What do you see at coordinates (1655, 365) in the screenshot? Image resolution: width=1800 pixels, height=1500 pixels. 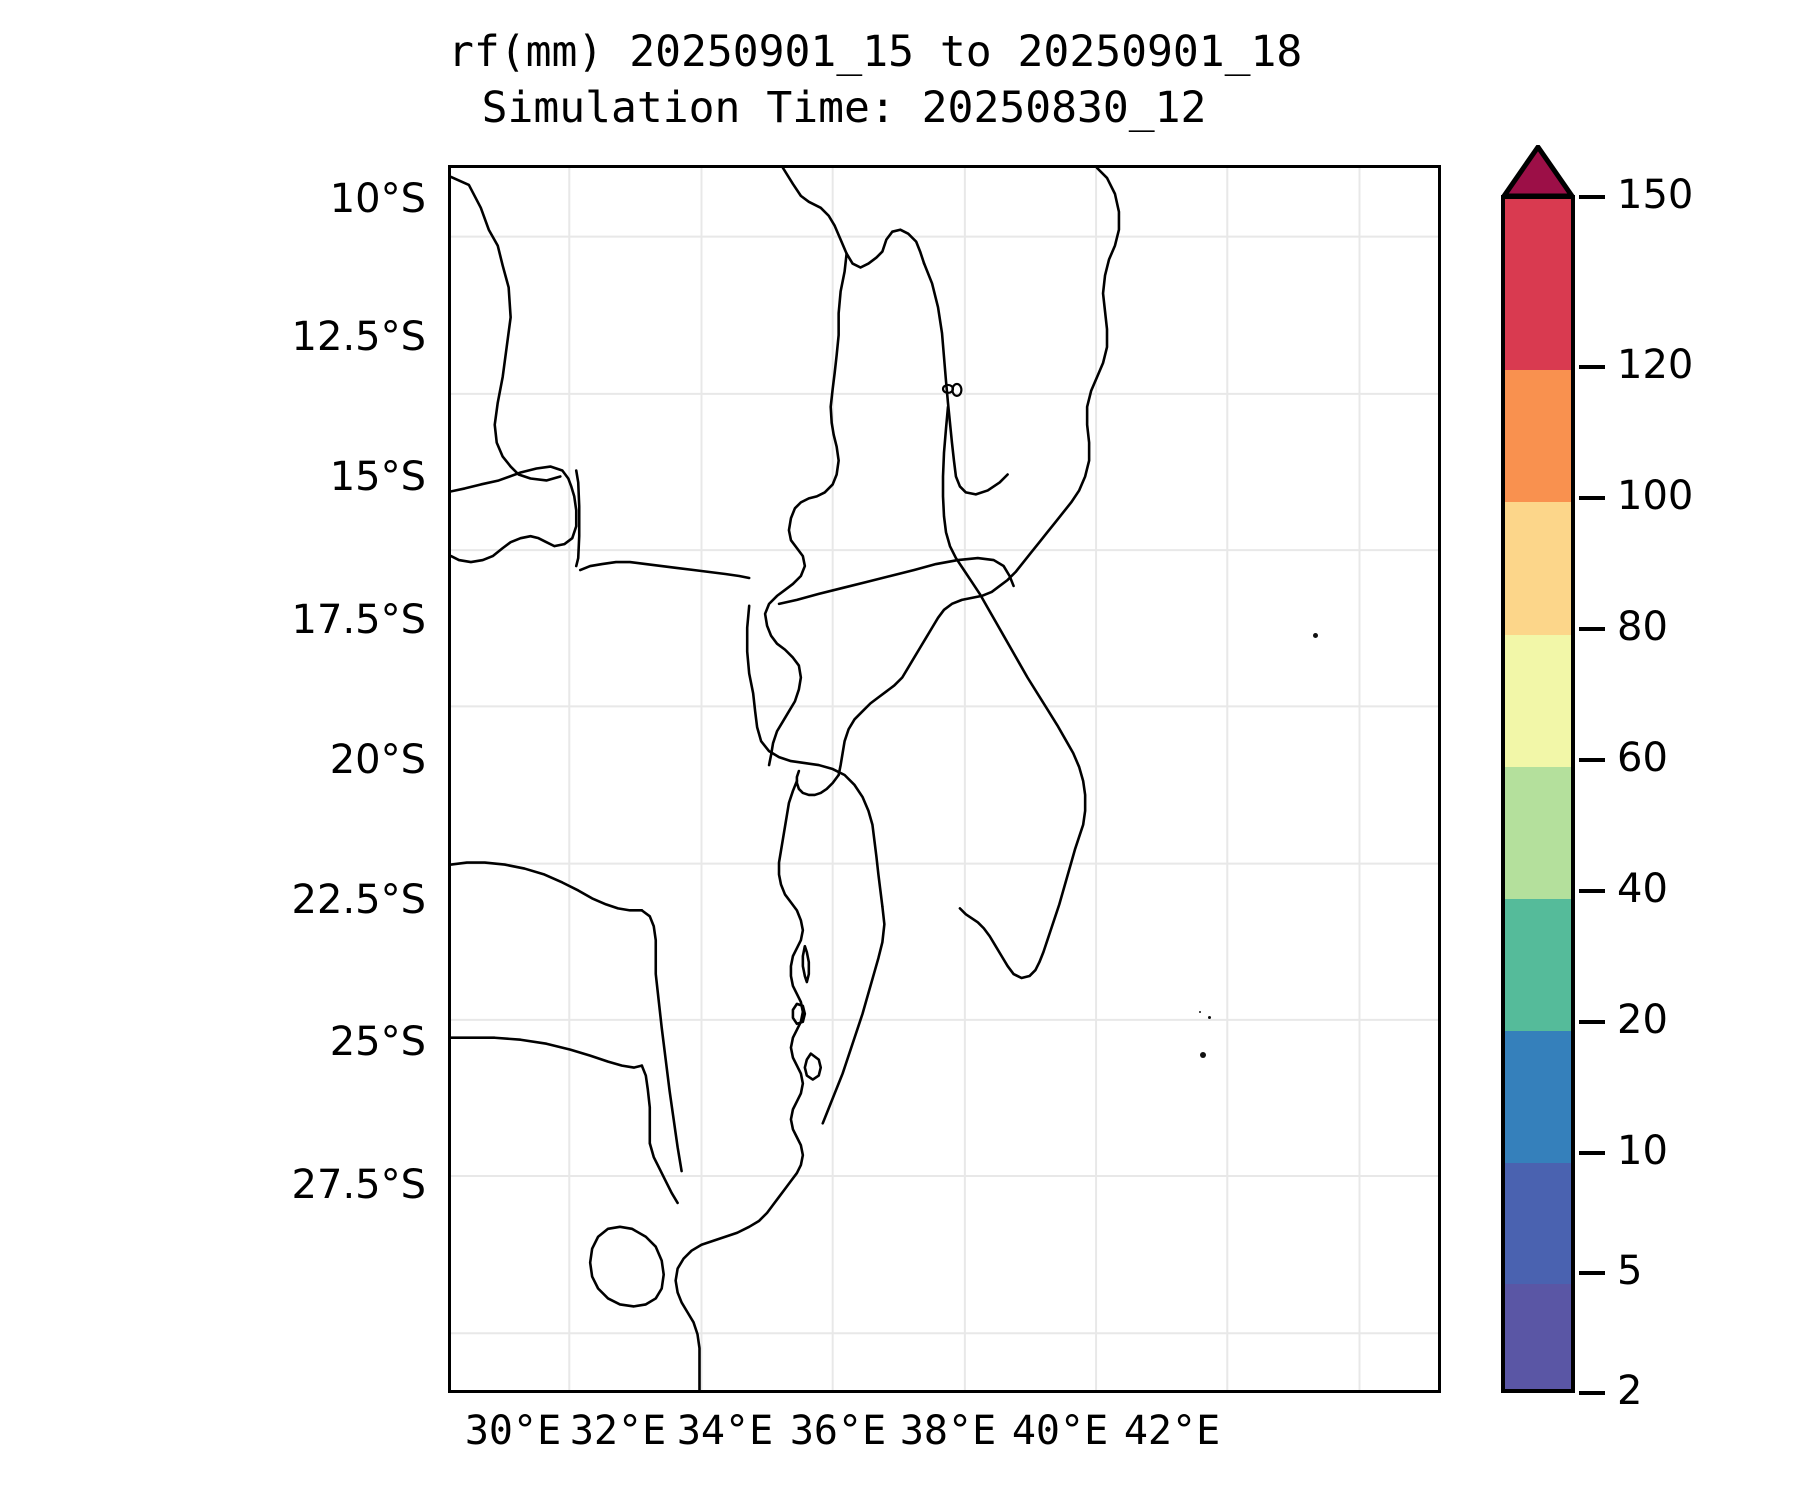 I see `colorbar-label-120: 120` at bounding box center [1655, 365].